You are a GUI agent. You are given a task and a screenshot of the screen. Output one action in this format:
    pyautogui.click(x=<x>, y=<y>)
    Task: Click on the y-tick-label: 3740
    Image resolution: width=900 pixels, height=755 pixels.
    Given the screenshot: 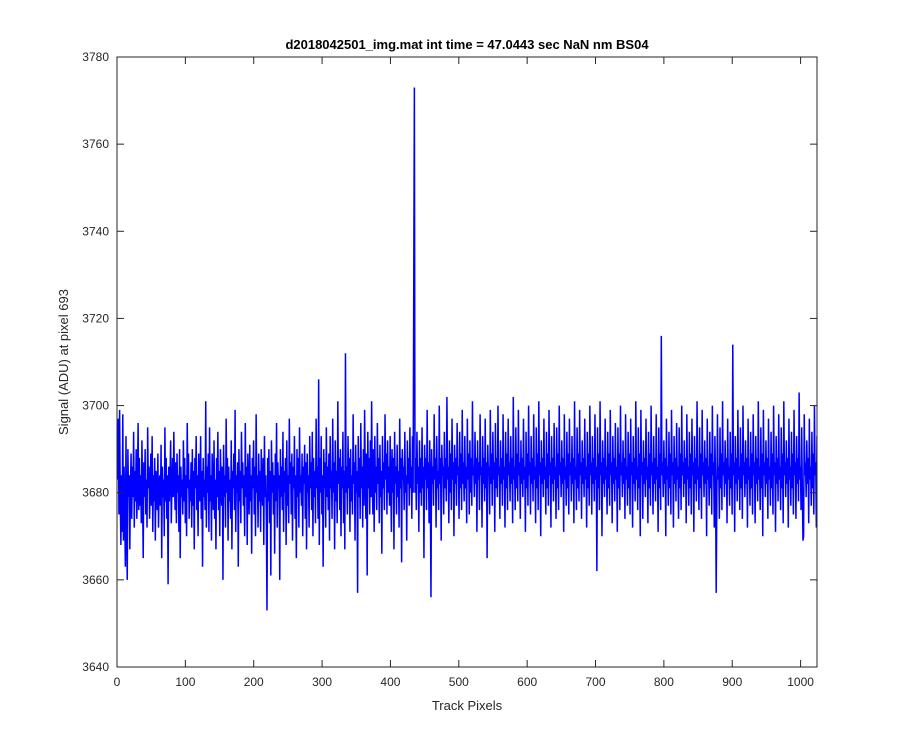 What is the action you would take?
    pyautogui.click(x=95, y=231)
    